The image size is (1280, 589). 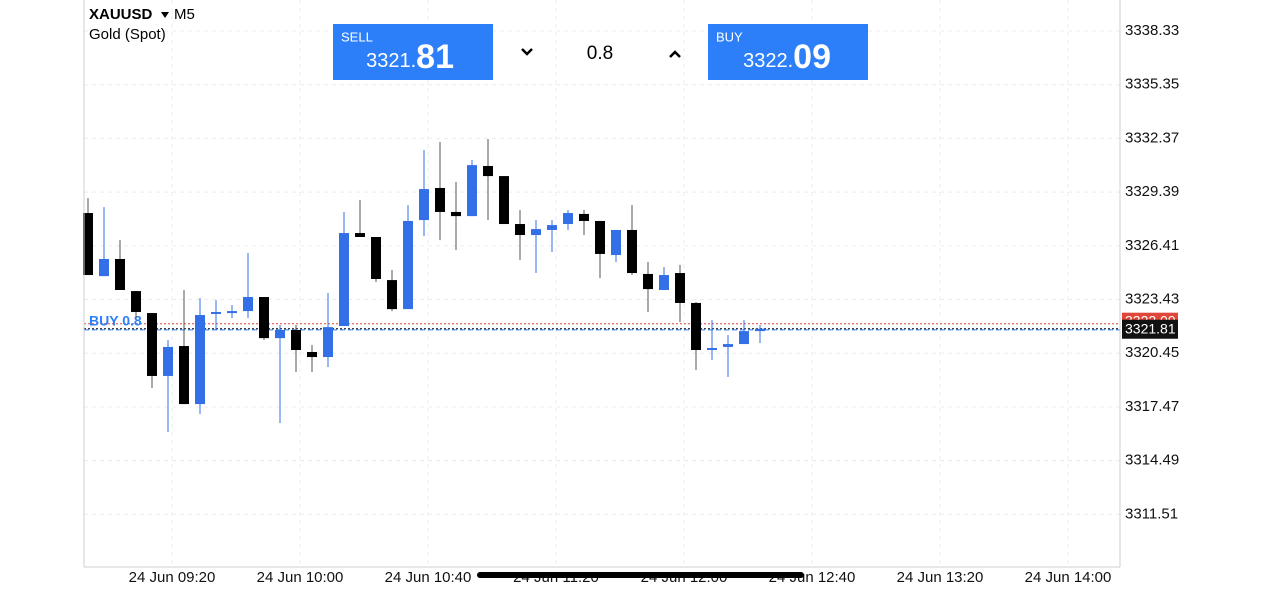 What do you see at coordinates (391, 61) in the screenshot?
I see `sell-price-main: 3321.` at bounding box center [391, 61].